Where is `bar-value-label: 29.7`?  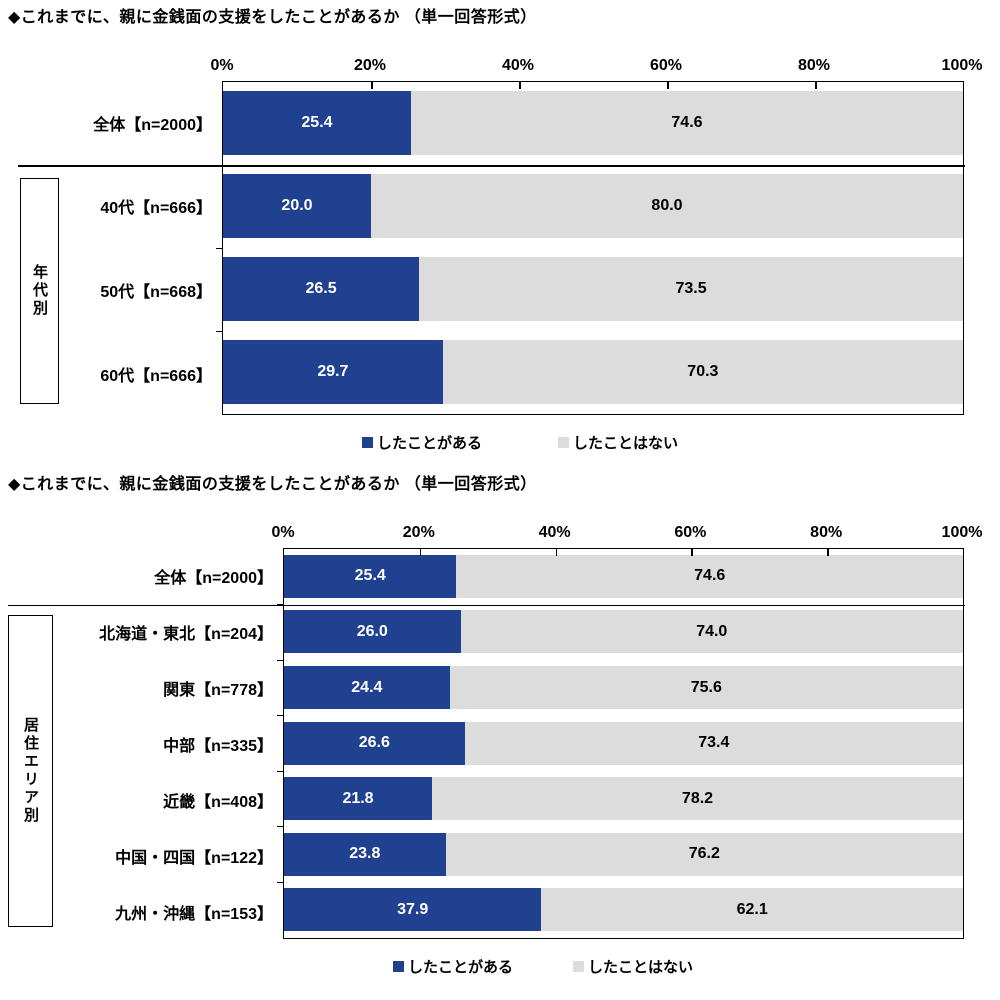 bar-value-label: 29.7 is located at coordinates (333, 372).